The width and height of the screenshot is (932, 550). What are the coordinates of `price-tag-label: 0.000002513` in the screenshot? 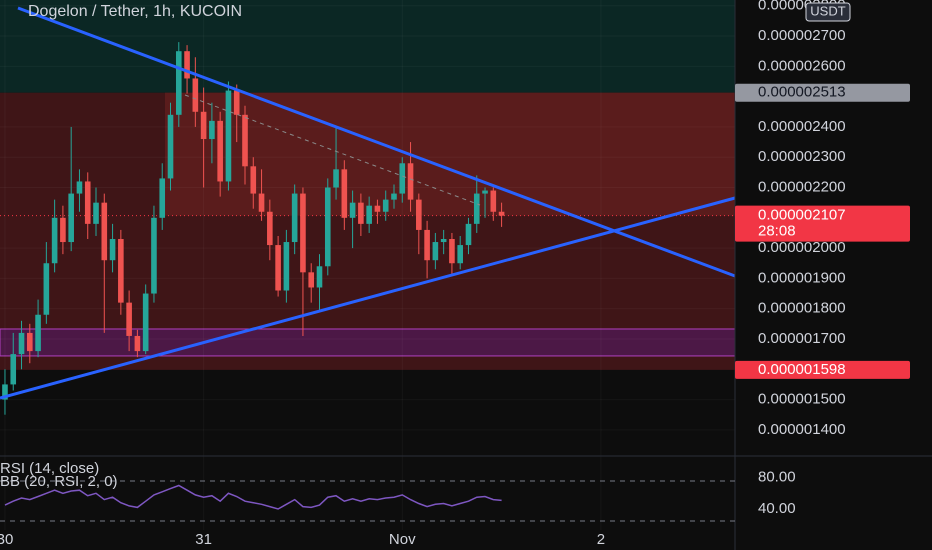 It's located at (802, 92).